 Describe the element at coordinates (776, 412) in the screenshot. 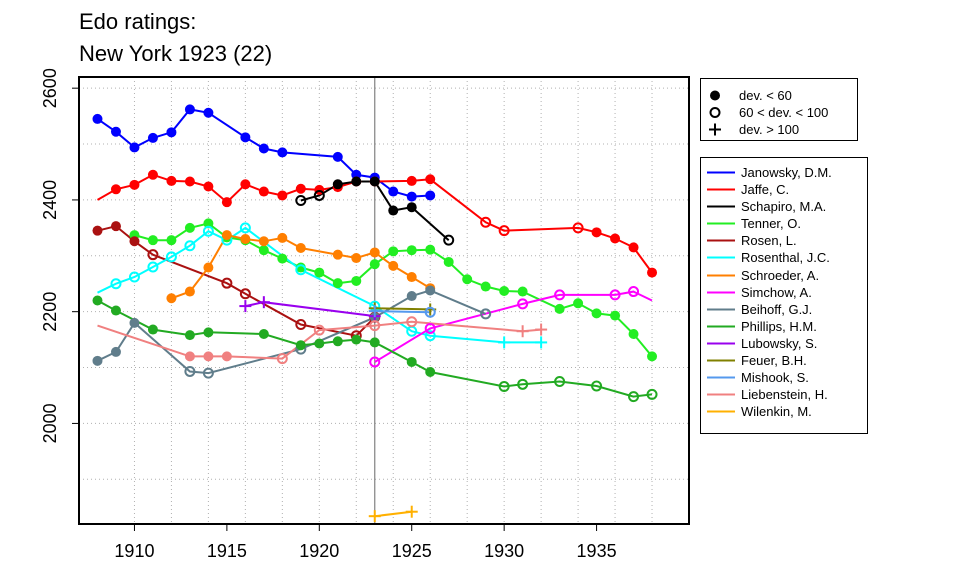

I see `legend-label: Wilenkin, M.` at that location.